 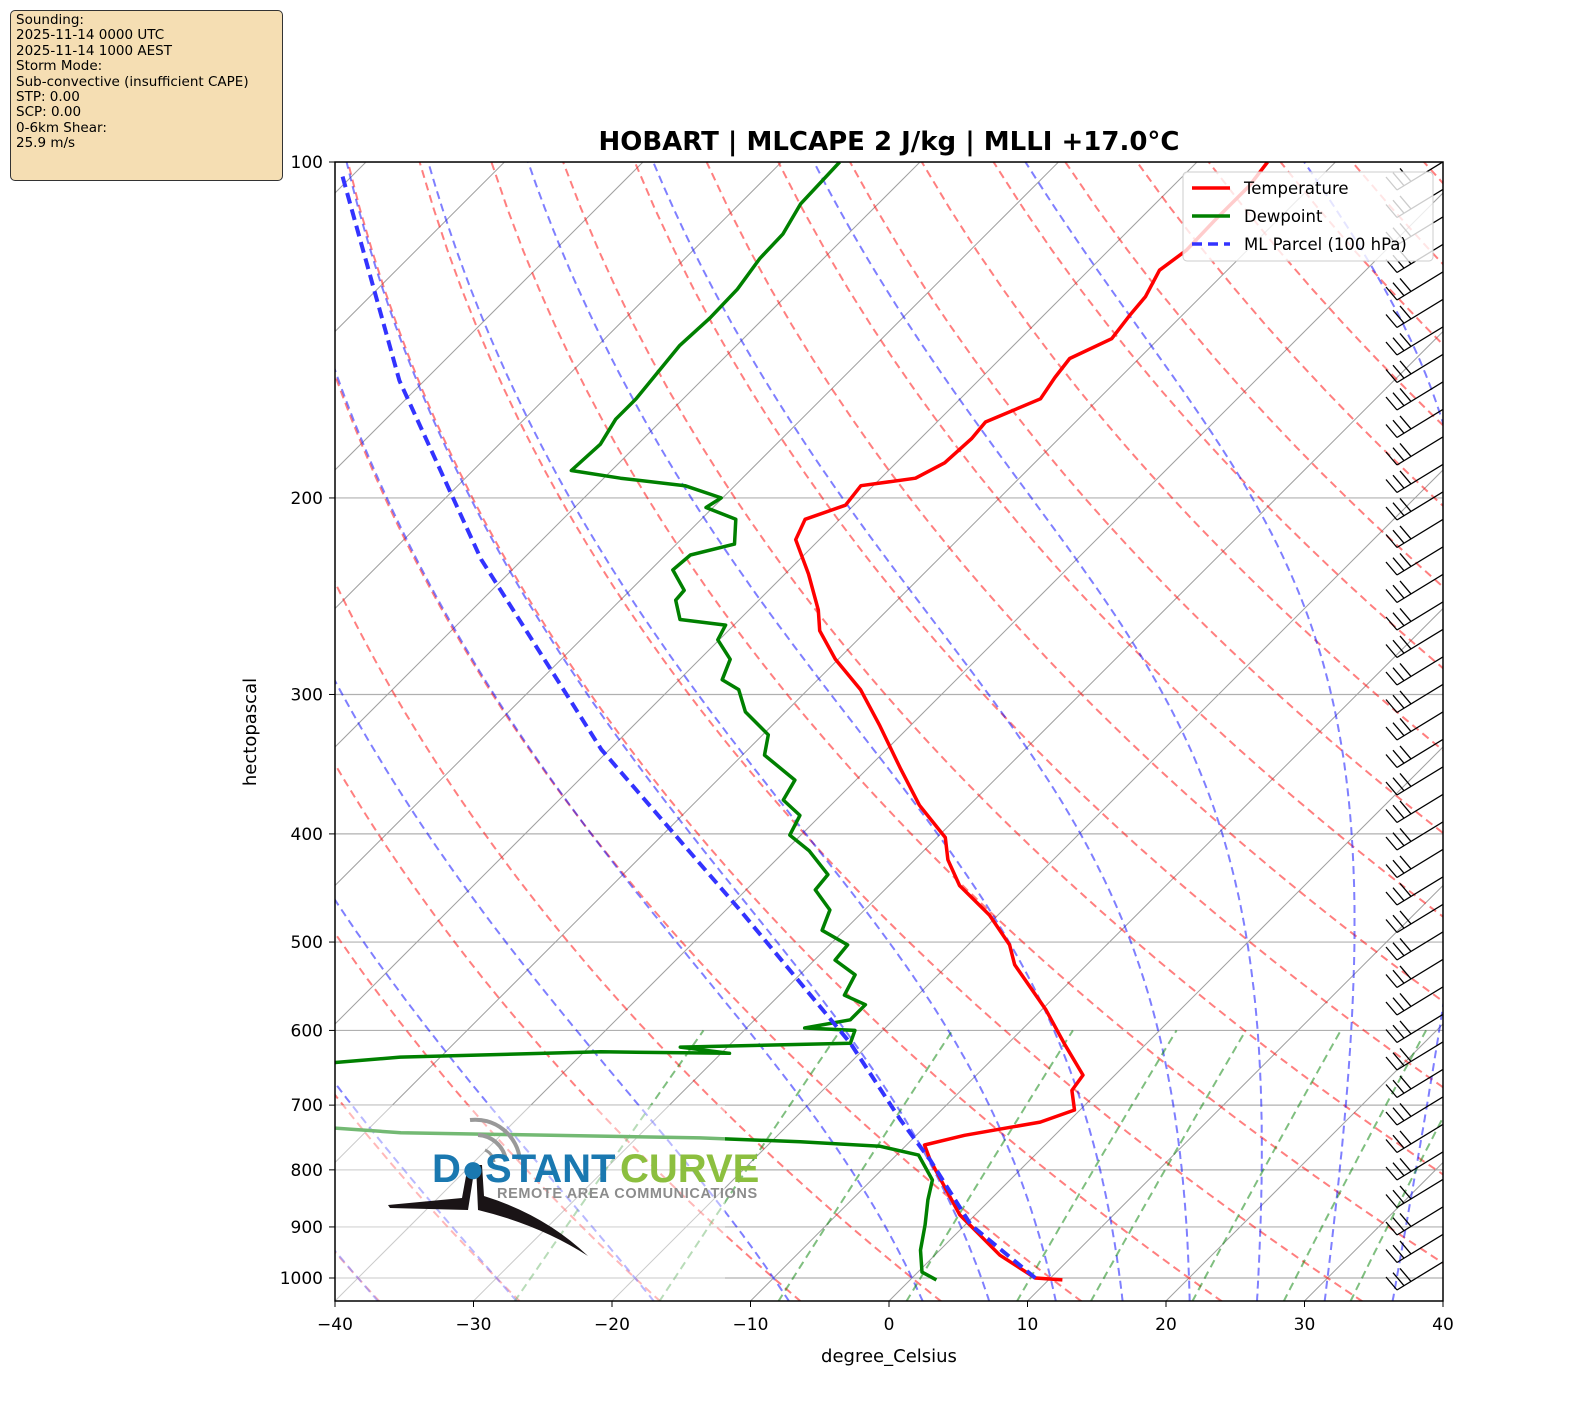 I want to click on y-axis-label: hectopascal, so click(x=250, y=732).